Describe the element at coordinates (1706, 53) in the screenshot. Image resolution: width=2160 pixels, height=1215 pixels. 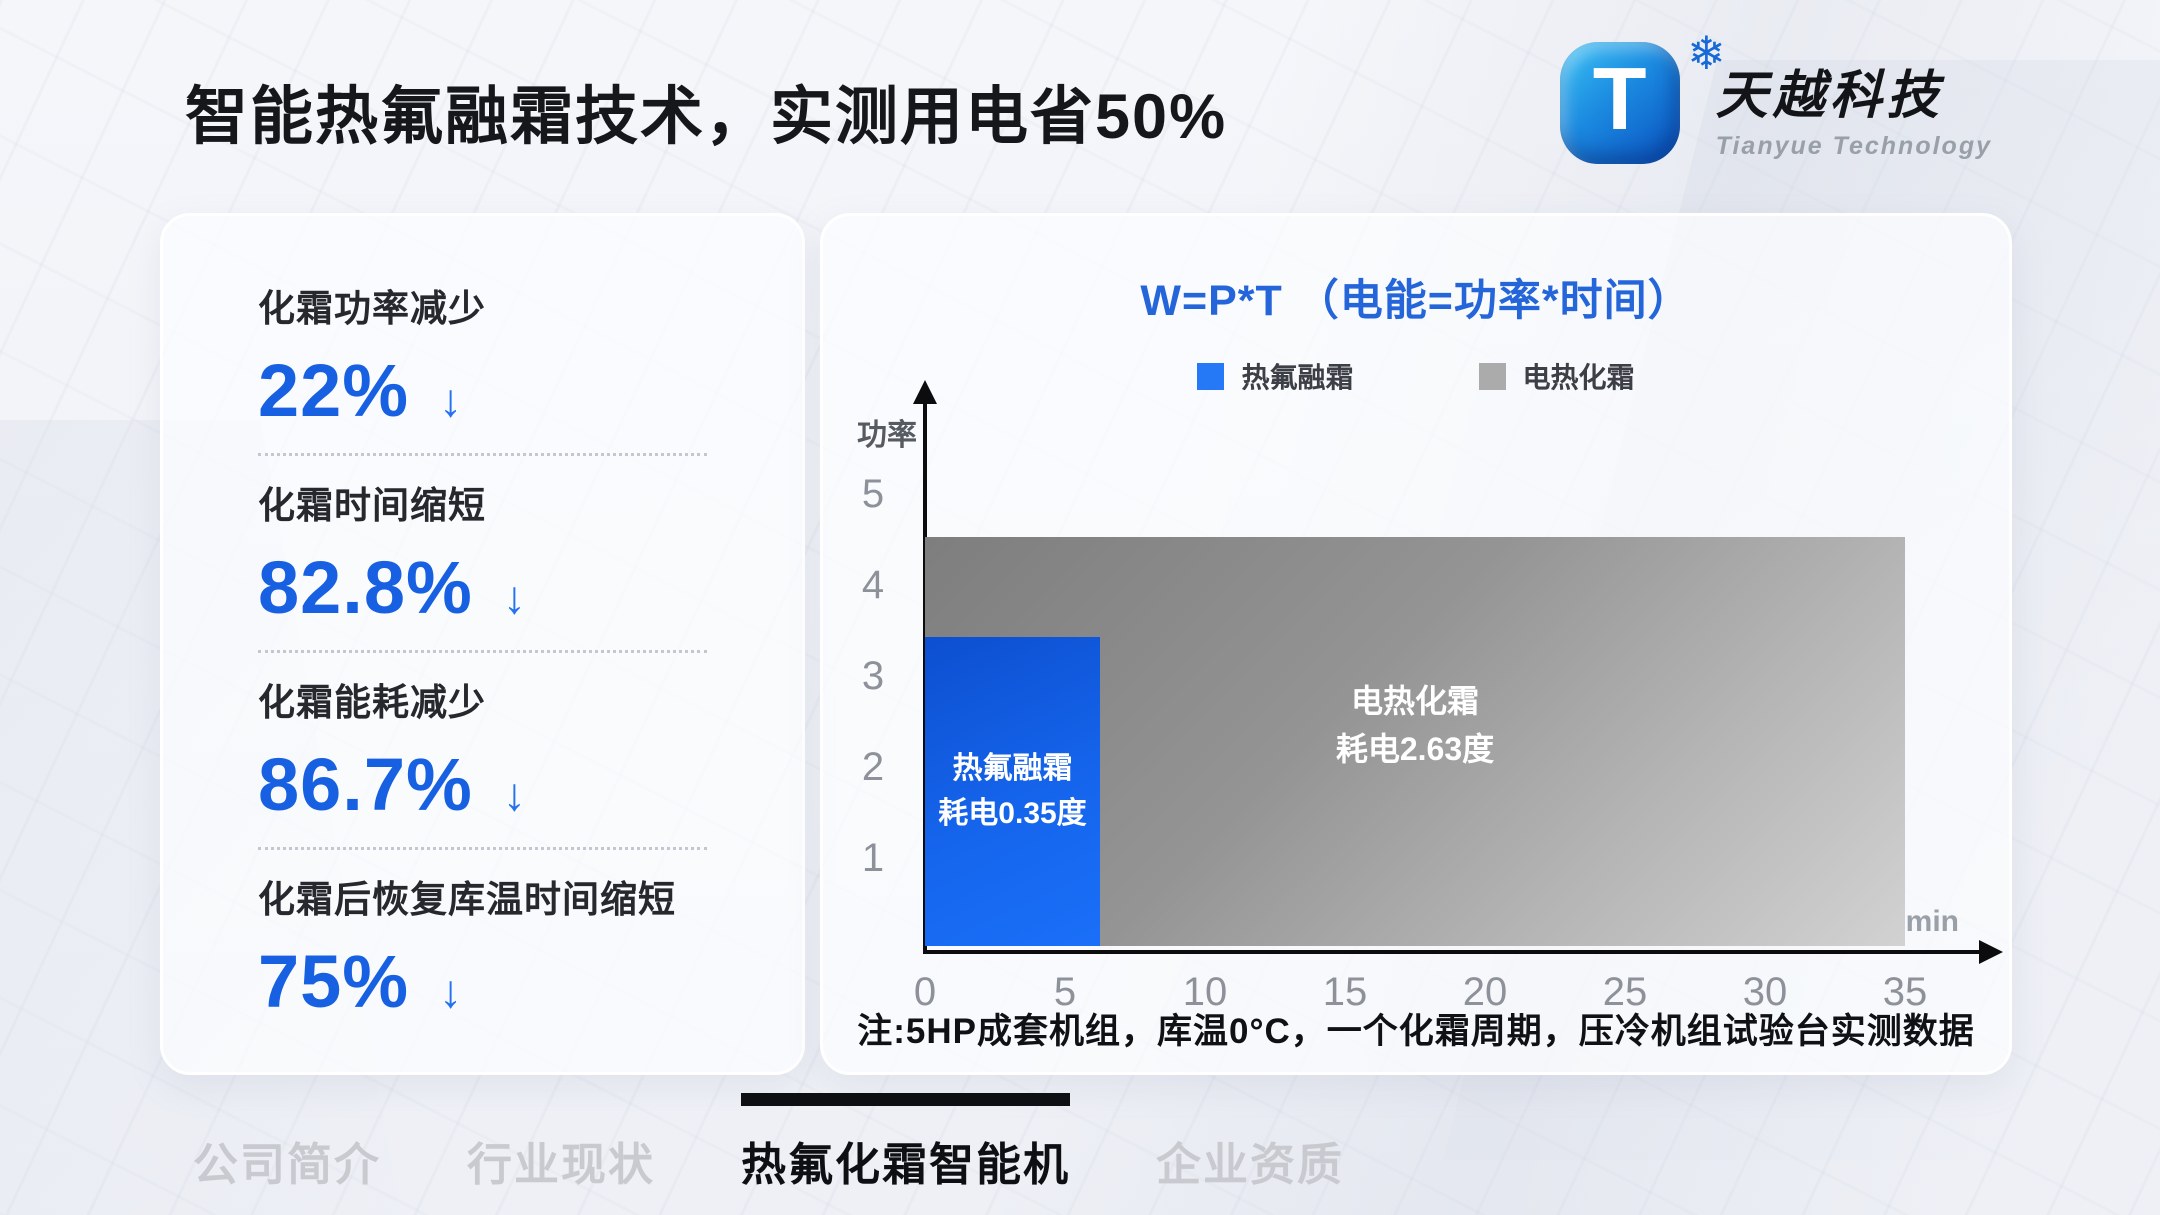
I see `snowflake-icon: ❄` at that location.